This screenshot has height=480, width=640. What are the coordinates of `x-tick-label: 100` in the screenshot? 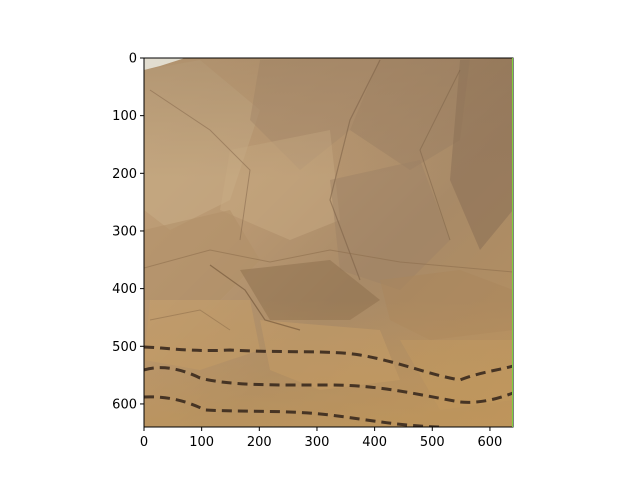 It's located at (201, 442).